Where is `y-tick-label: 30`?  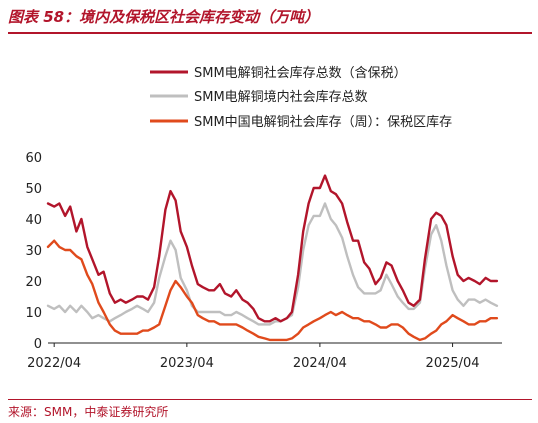
y-tick-label: 30 is located at coordinates (33, 251).